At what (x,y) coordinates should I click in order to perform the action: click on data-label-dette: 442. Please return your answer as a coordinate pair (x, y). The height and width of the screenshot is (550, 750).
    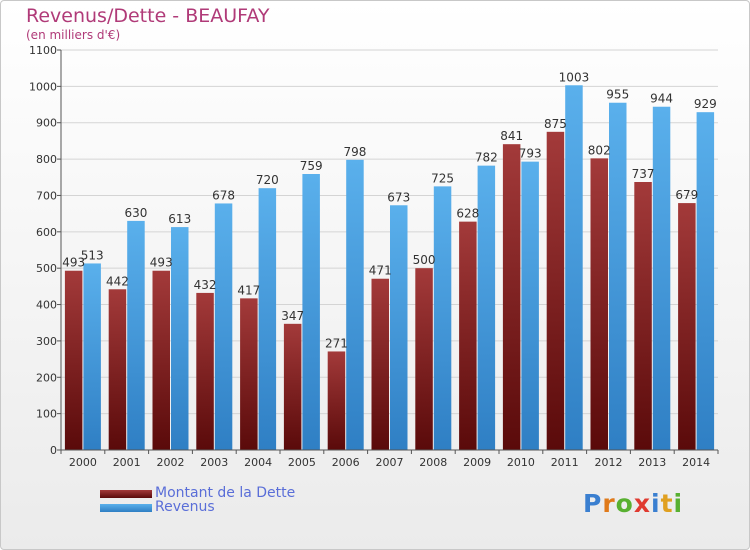
    Looking at the image, I should click on (117, 281).